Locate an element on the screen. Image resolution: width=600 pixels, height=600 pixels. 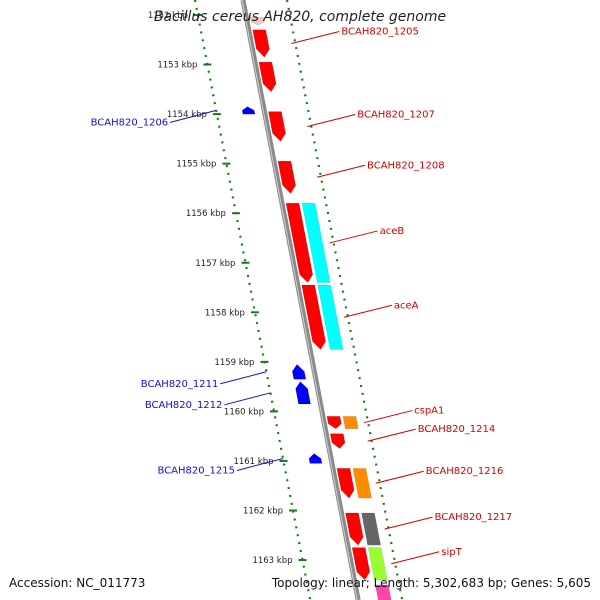
tick-label: 1163 kbp is located at coordinates (272, 561).